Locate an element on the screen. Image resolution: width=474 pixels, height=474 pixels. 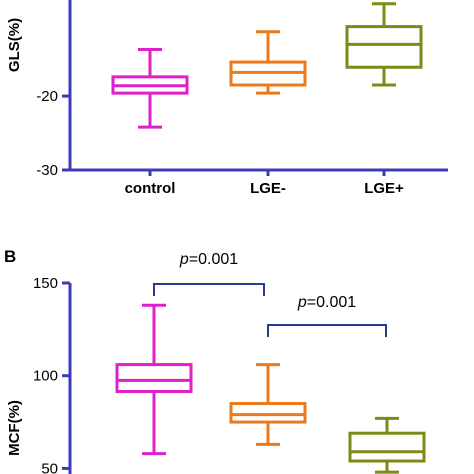
gls-category-labels: control LGE- LGE+ is located at coordinates (264, 183).